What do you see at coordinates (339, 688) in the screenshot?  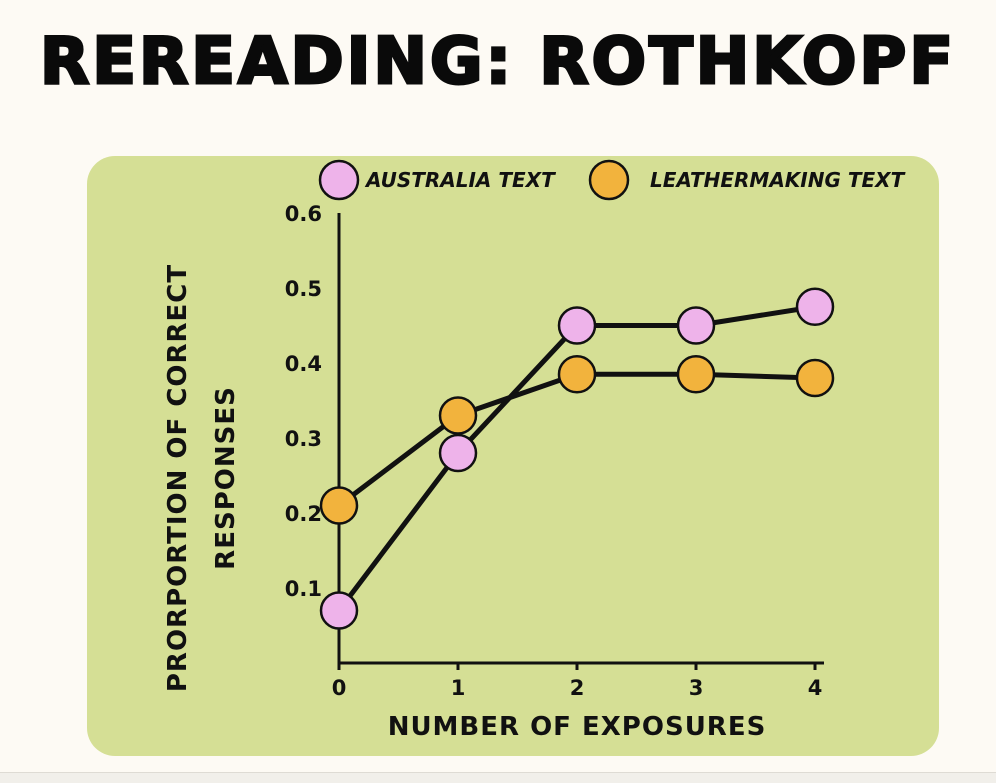 I see `x-tick-label: 0` at bounding box center [339, 688].